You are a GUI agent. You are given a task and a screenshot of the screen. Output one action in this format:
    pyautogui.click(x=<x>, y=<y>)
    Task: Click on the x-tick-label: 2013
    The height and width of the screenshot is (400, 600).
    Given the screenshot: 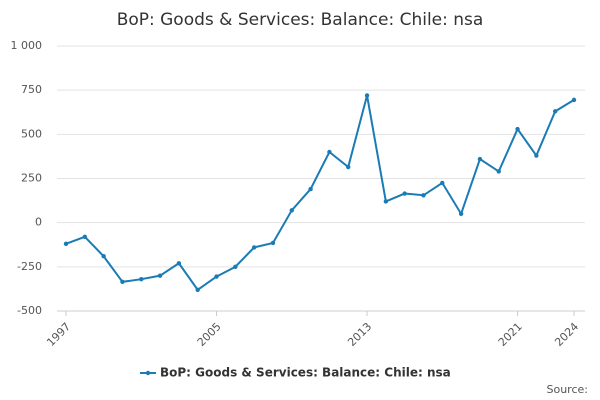 What is the action you would take?
    pyautogui.click(x=359, y=334)
    